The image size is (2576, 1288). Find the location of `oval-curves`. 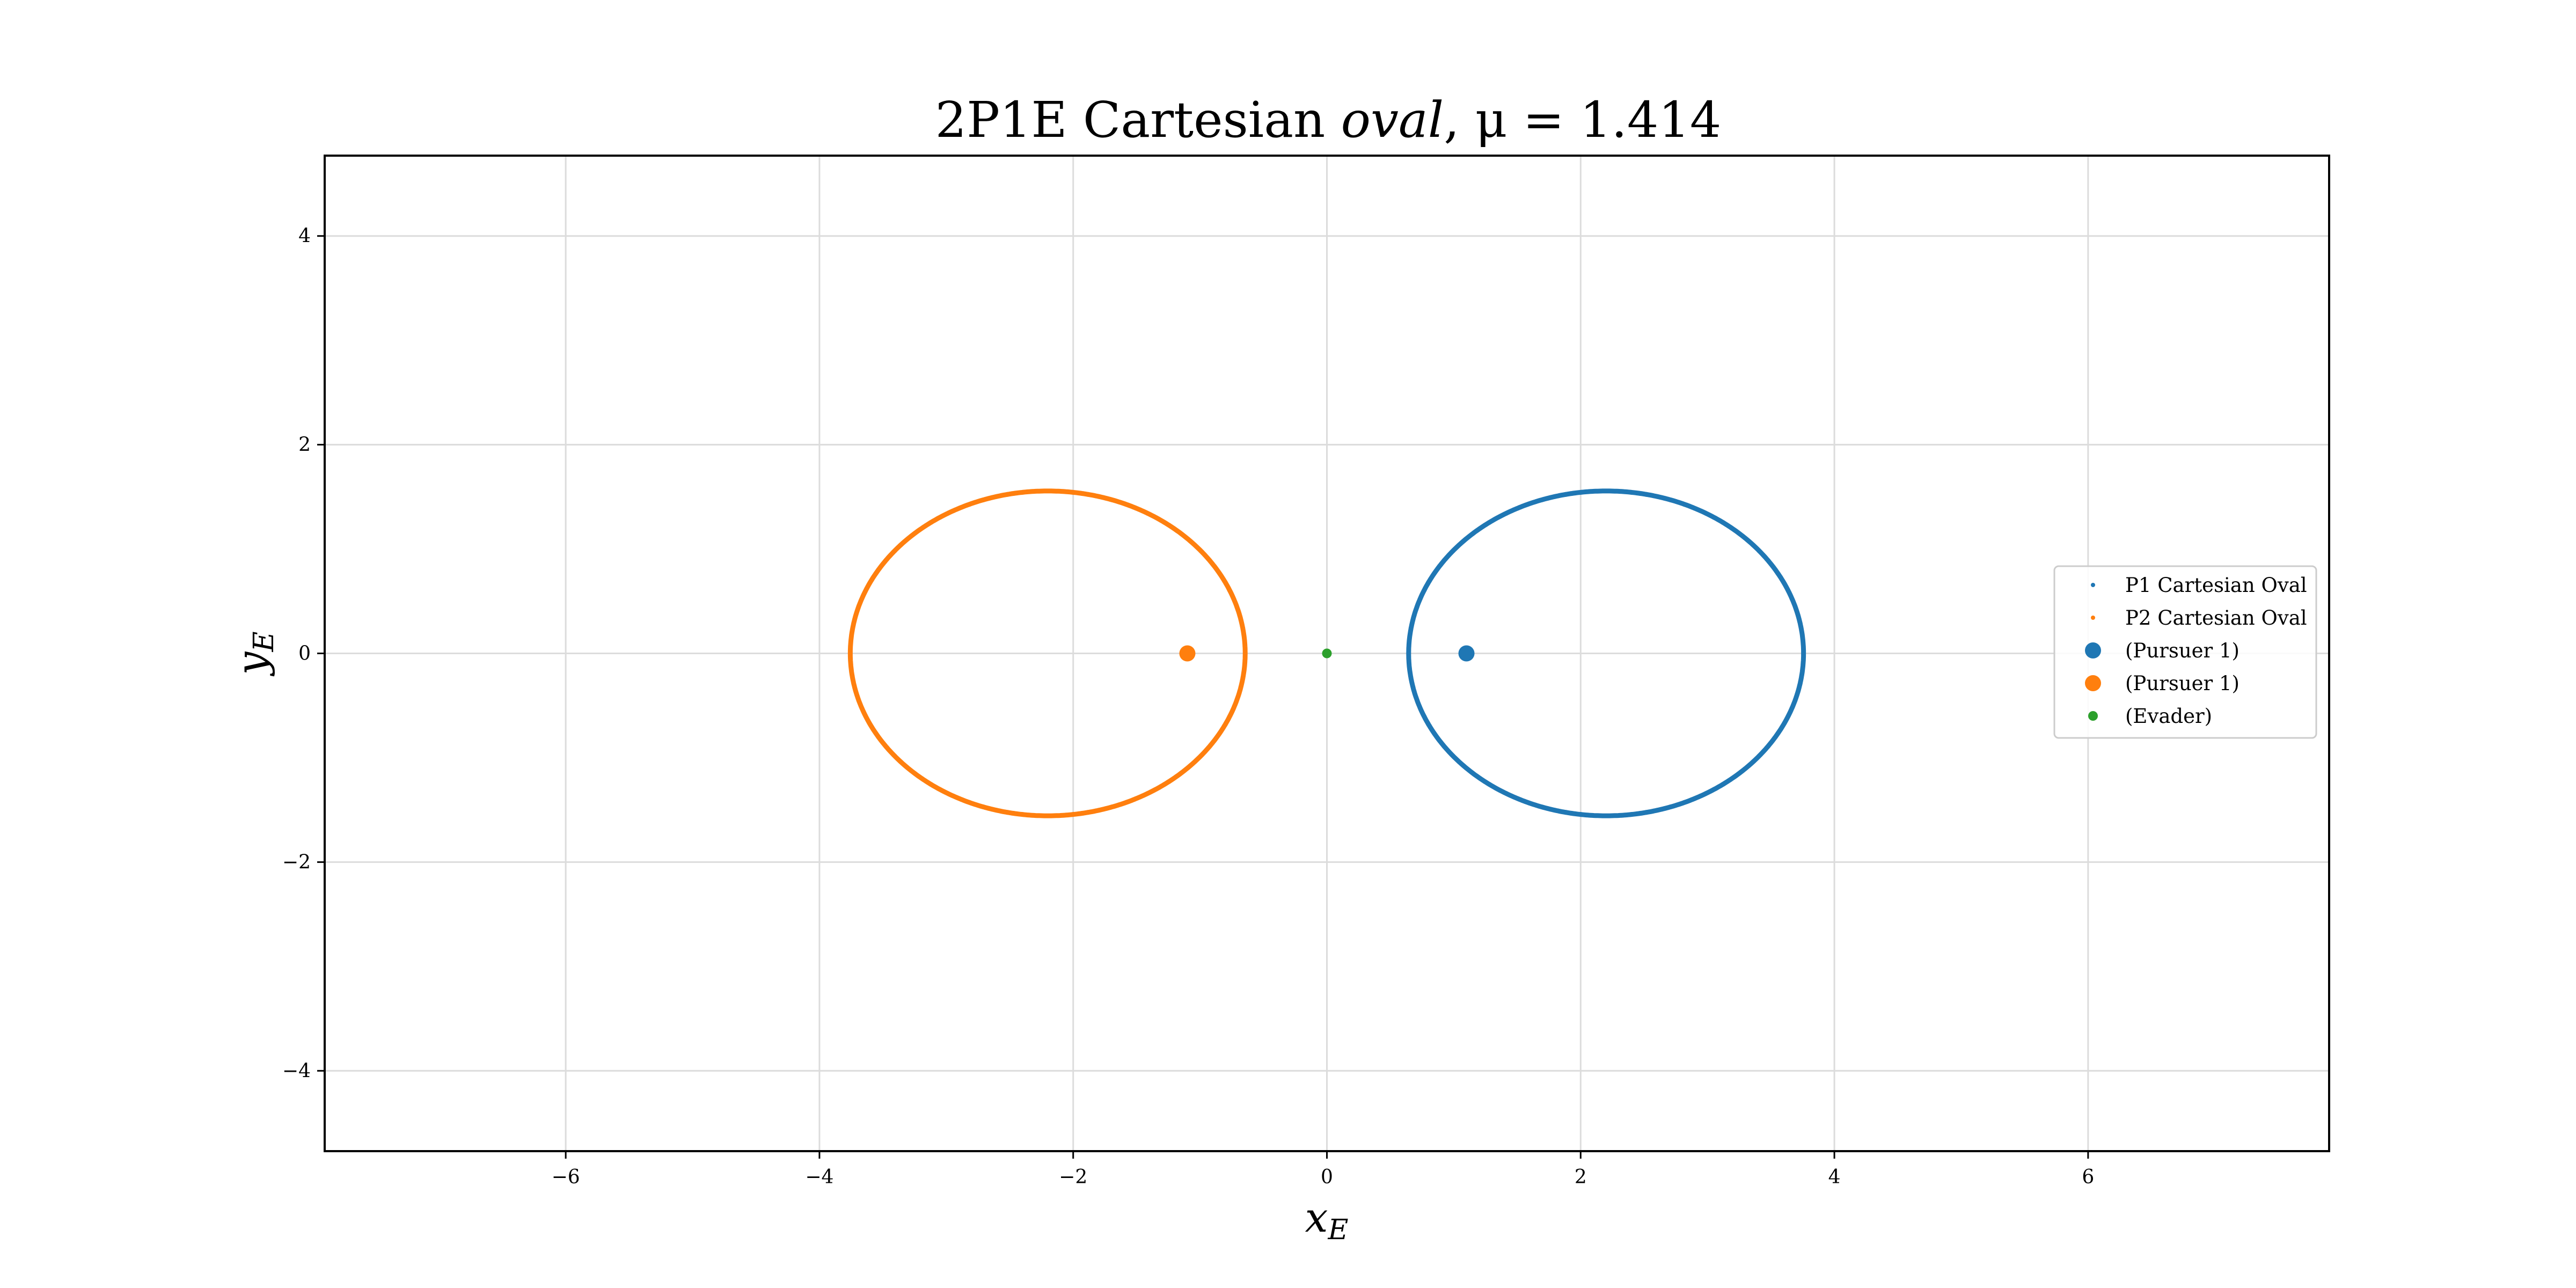

oval-curves is located at coordinates (1326, 653).